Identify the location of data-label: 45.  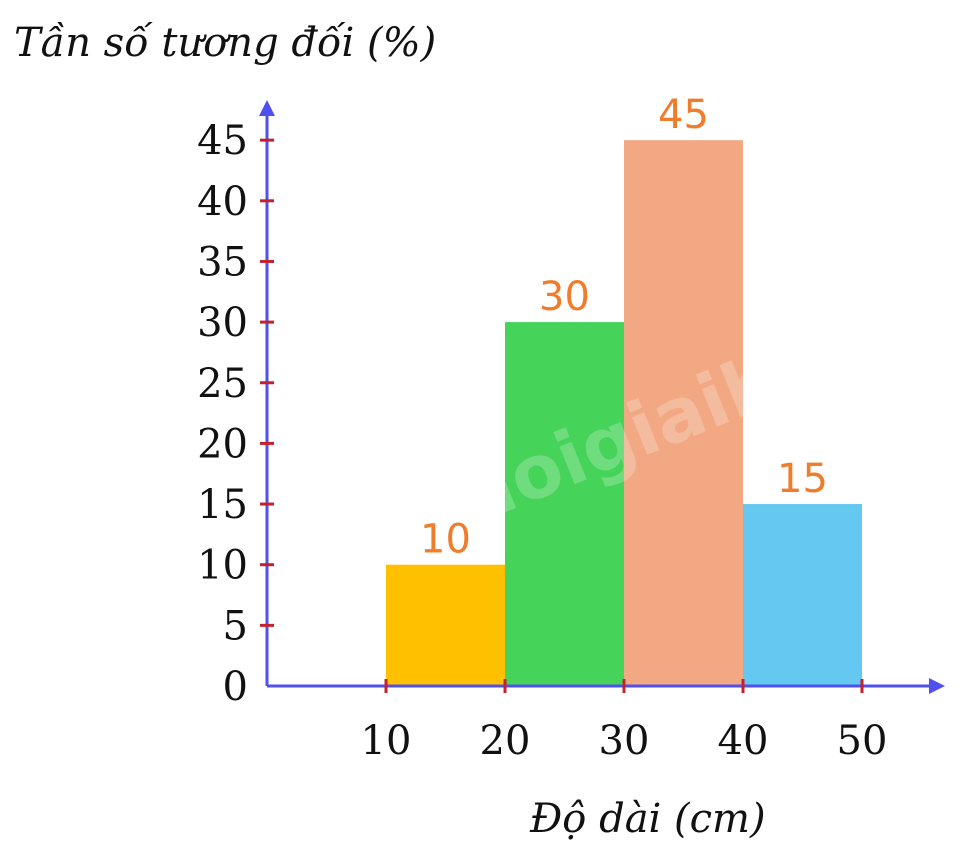
(683, 115).